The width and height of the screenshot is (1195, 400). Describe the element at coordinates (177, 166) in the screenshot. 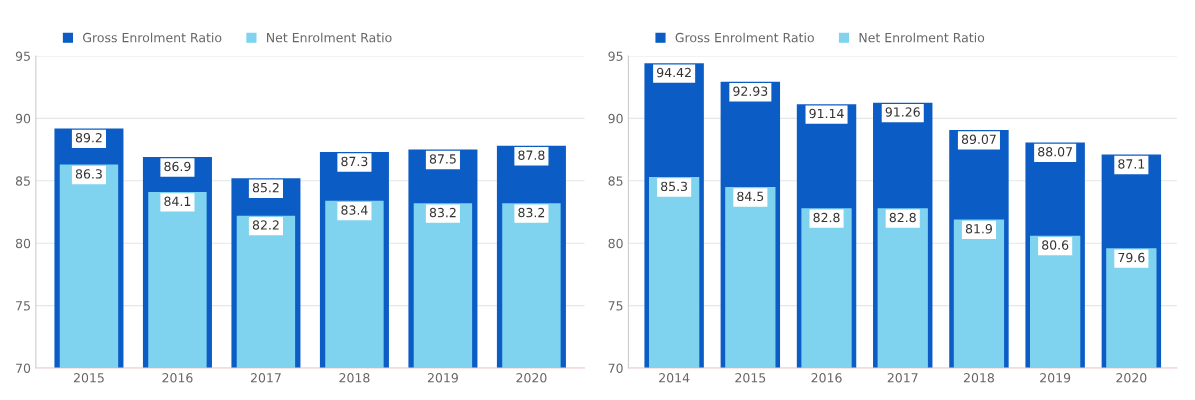

I see `data-label: 86.9` at that location.